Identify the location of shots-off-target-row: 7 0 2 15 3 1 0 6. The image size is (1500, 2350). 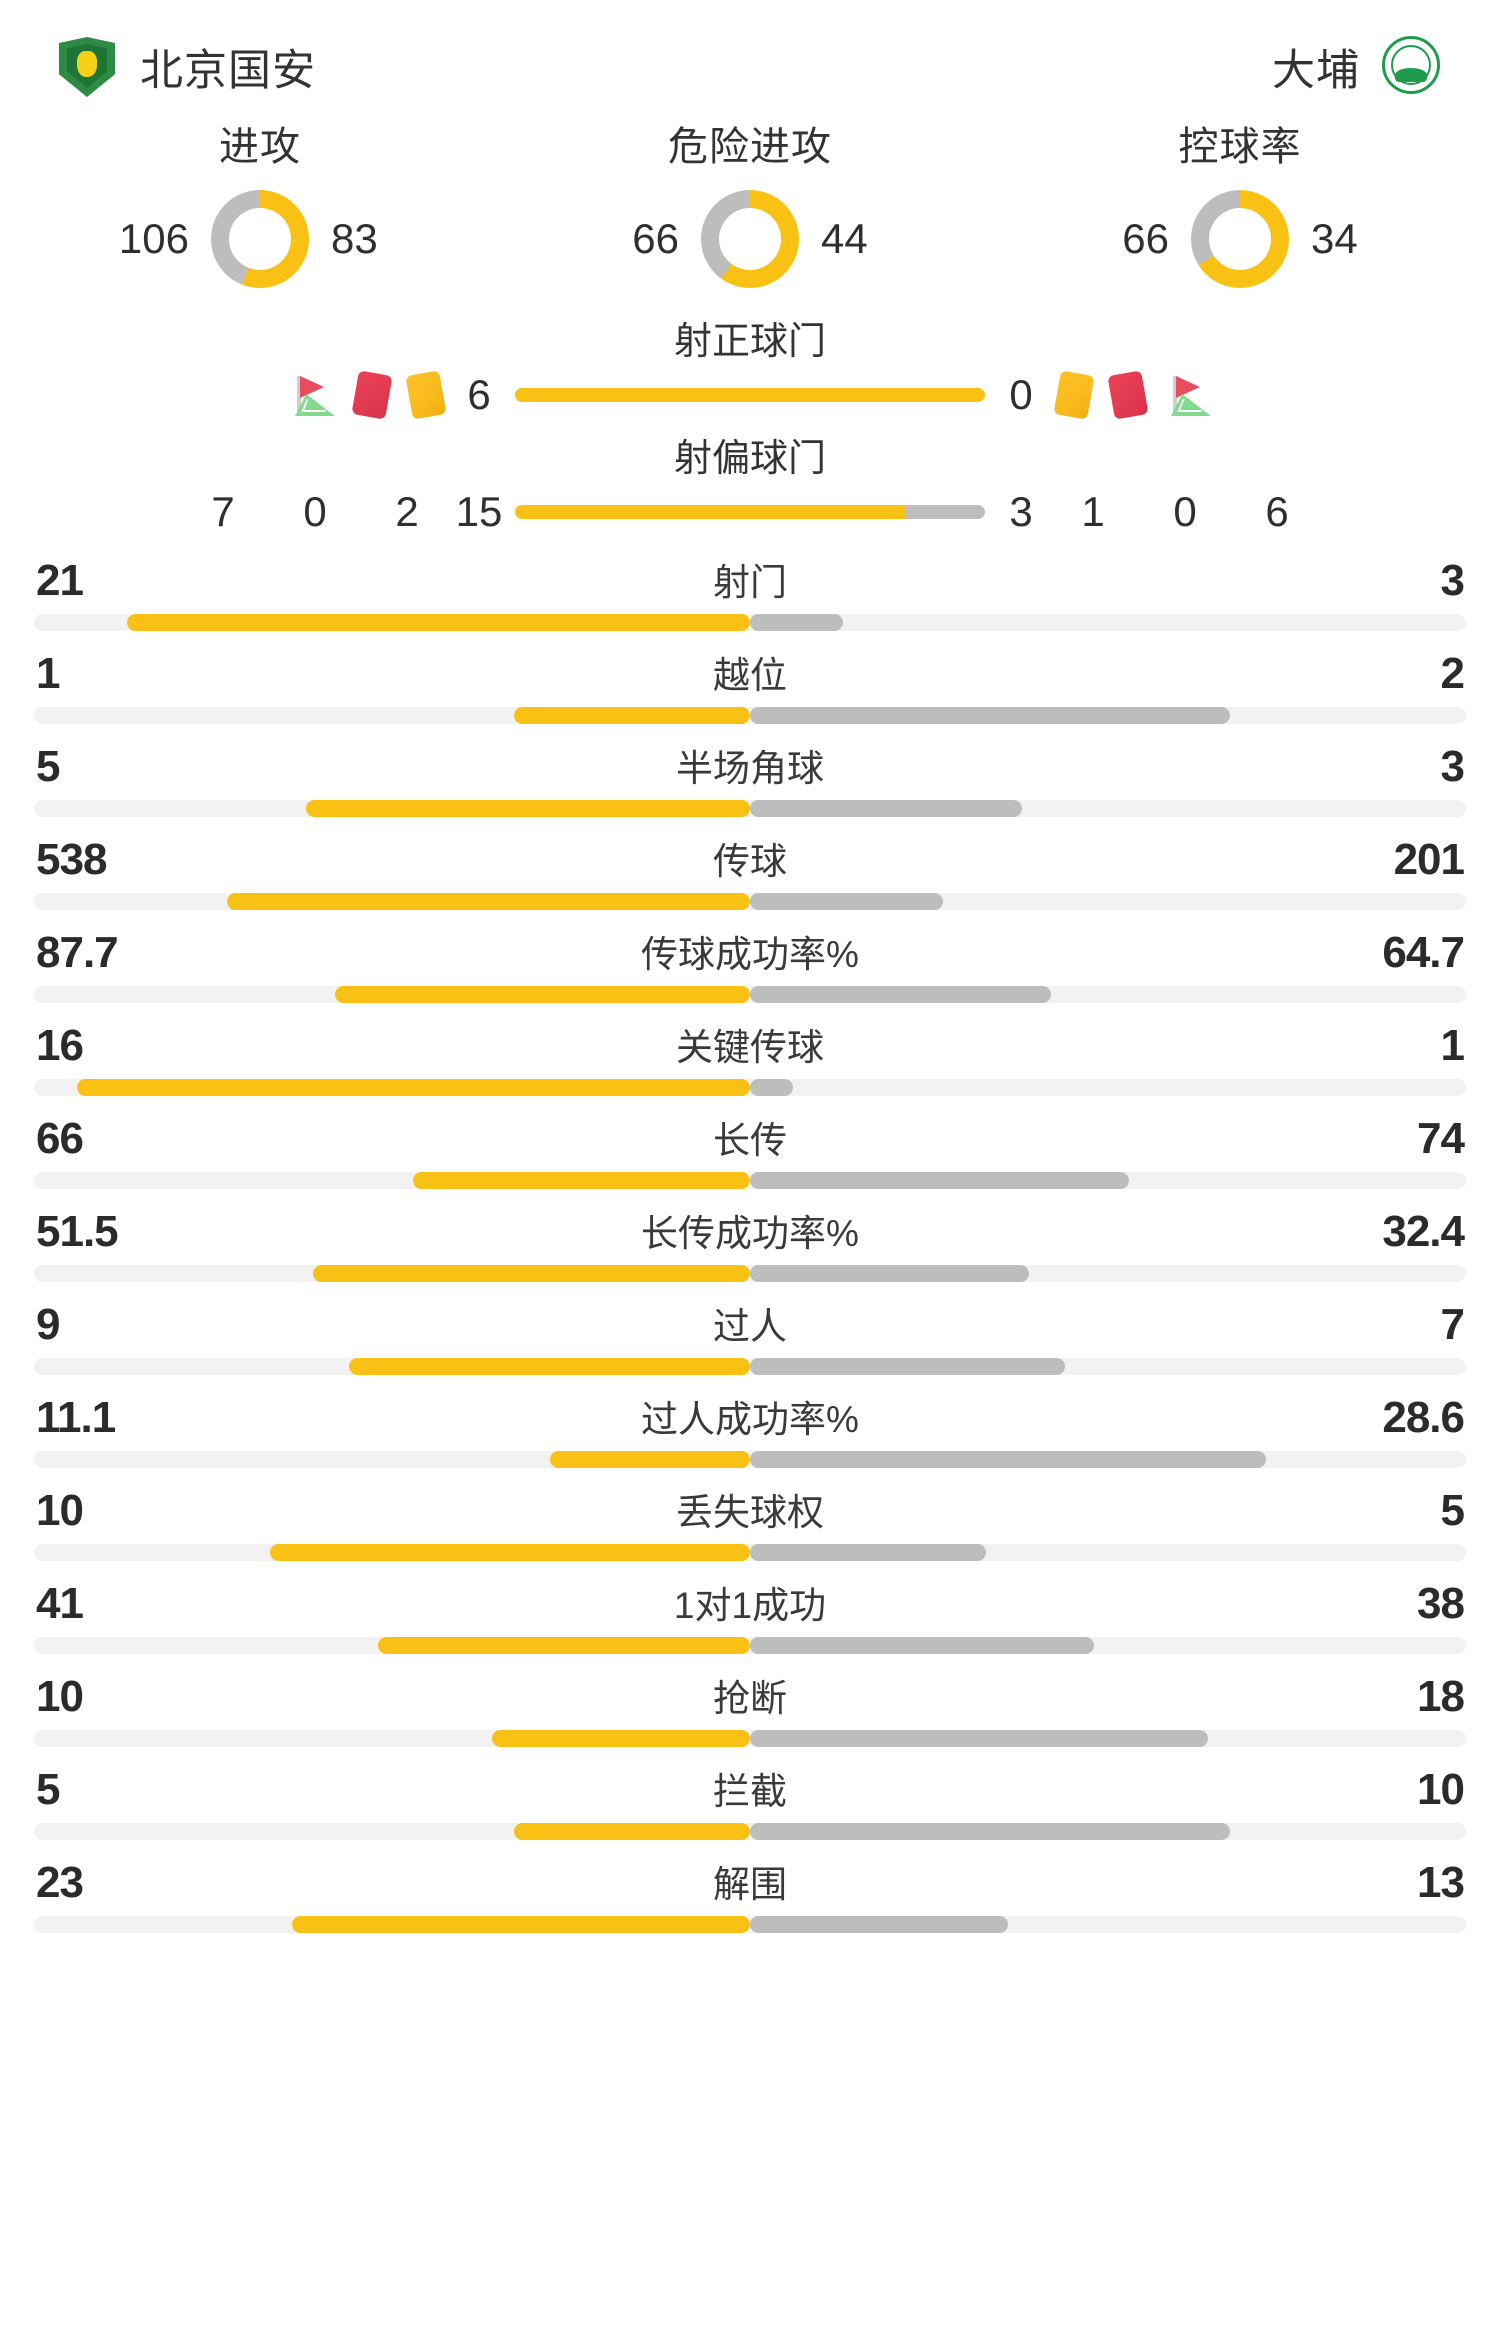
(750, 512).